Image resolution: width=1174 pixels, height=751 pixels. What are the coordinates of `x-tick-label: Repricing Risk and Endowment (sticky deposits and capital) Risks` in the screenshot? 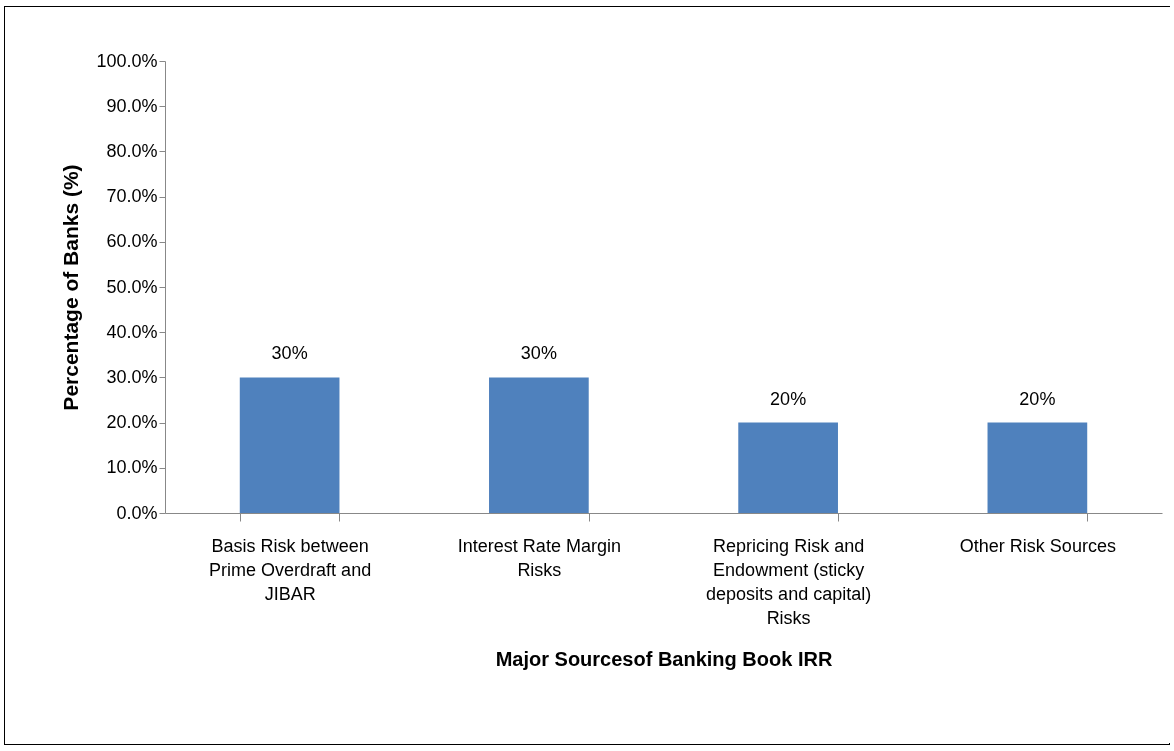 It's located at (789, 581).